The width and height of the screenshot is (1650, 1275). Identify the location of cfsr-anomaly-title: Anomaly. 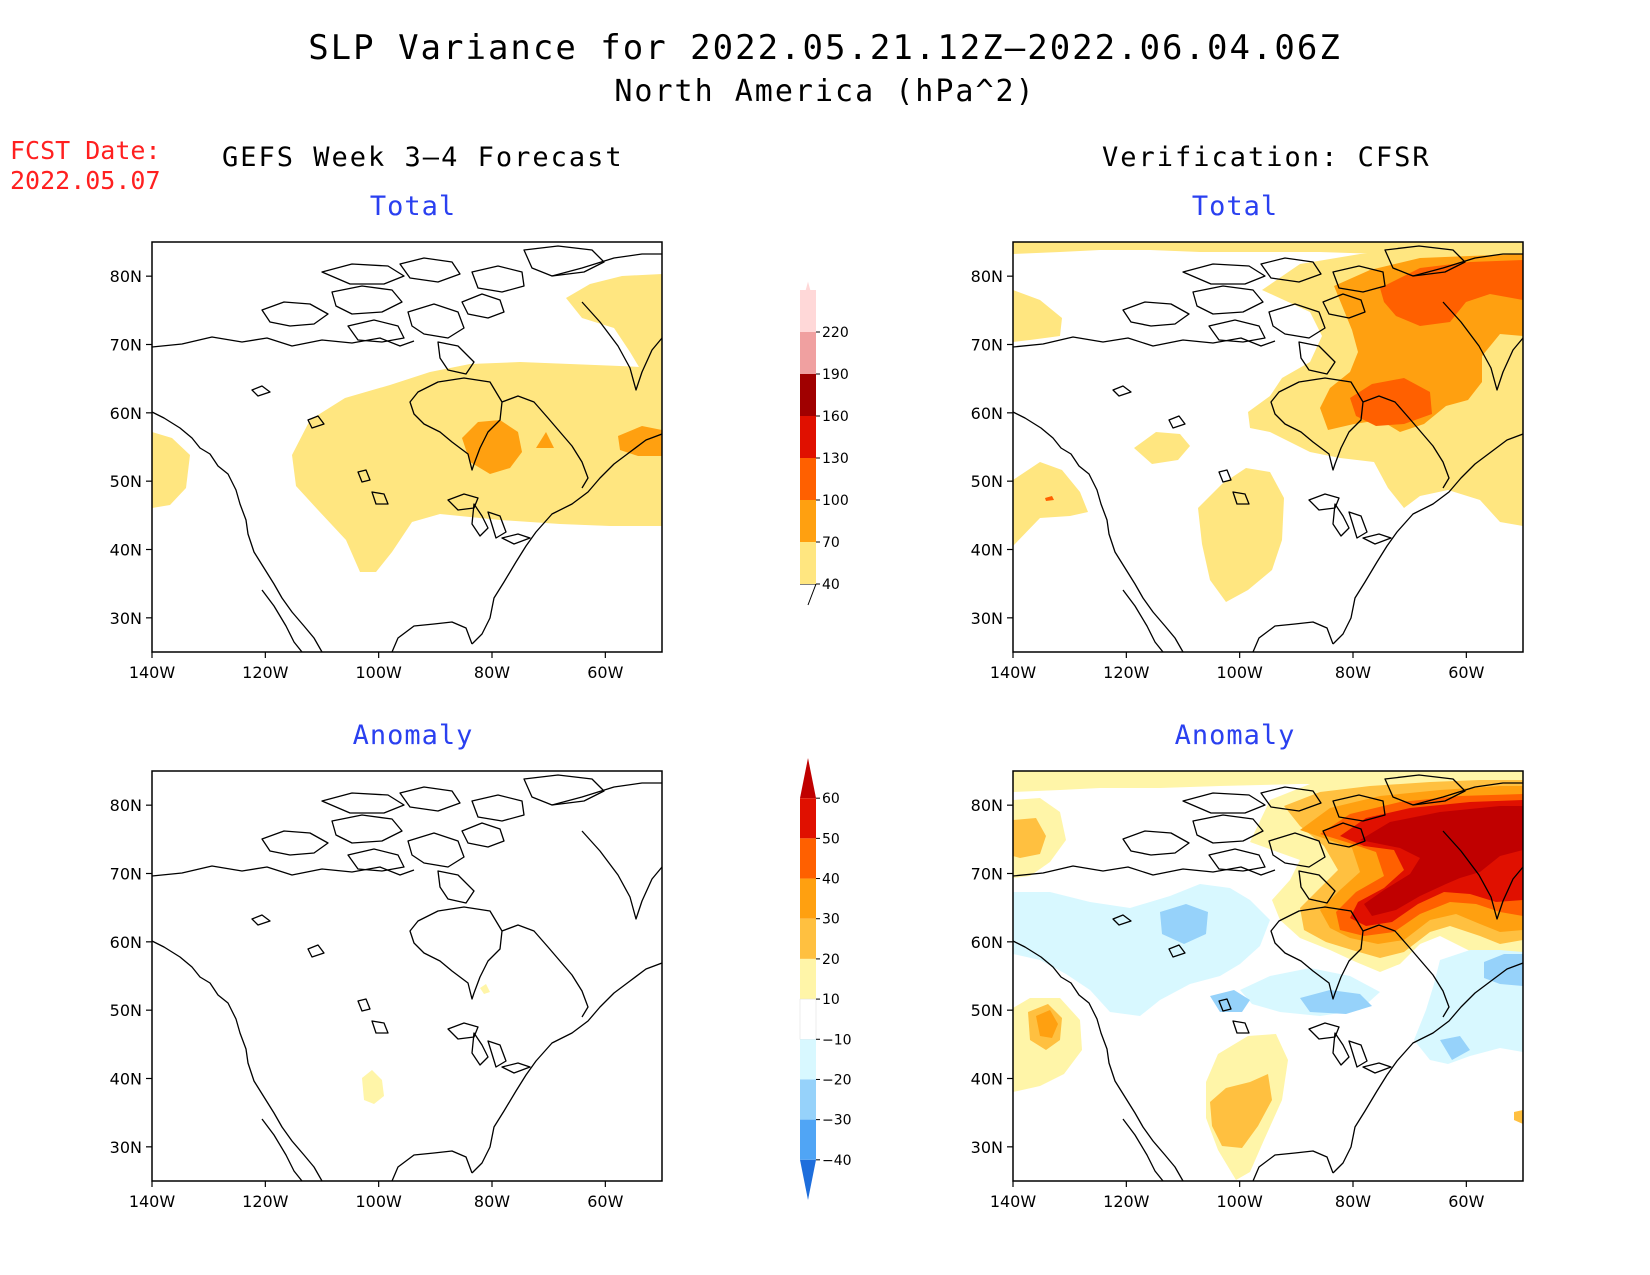
(1235, 735).